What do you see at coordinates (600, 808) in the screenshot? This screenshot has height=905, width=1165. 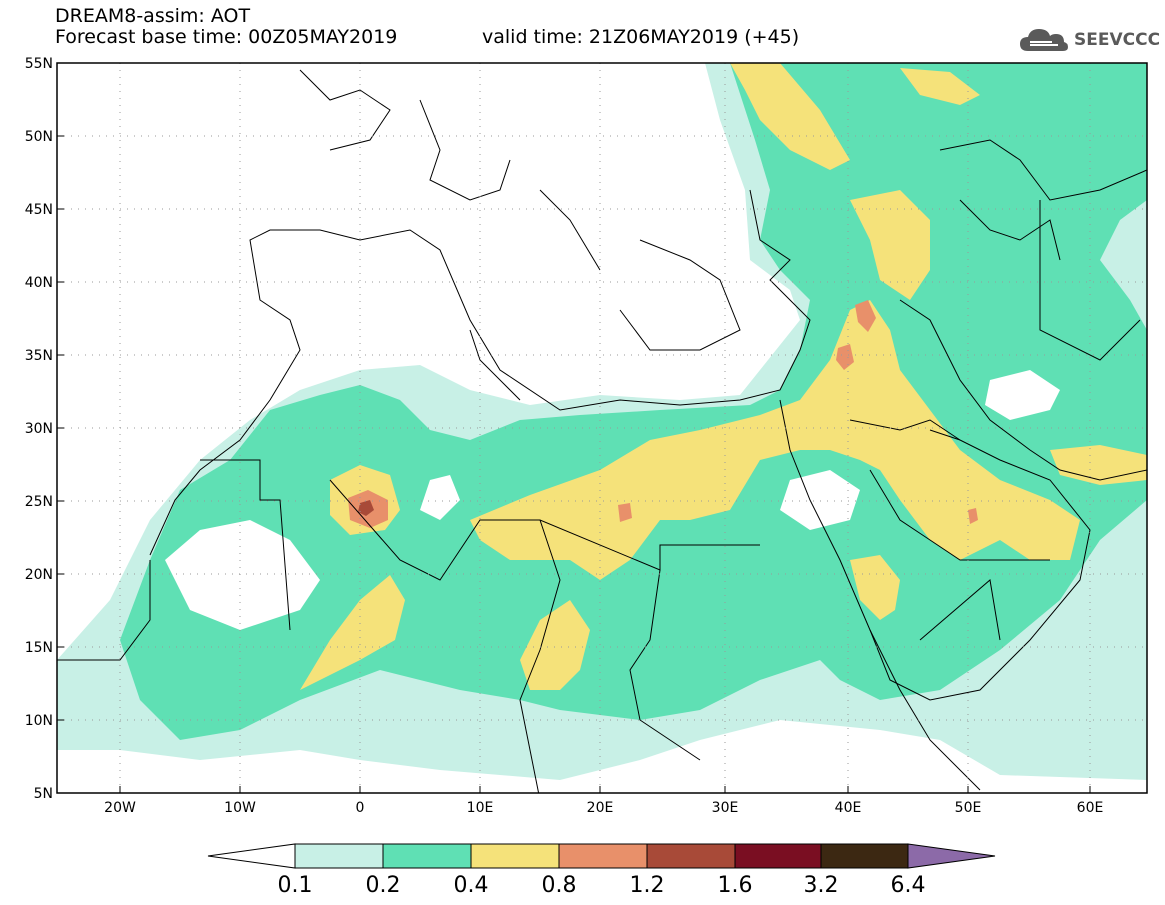 I see `lon-label: 20E` at bounding box center [600, 808].